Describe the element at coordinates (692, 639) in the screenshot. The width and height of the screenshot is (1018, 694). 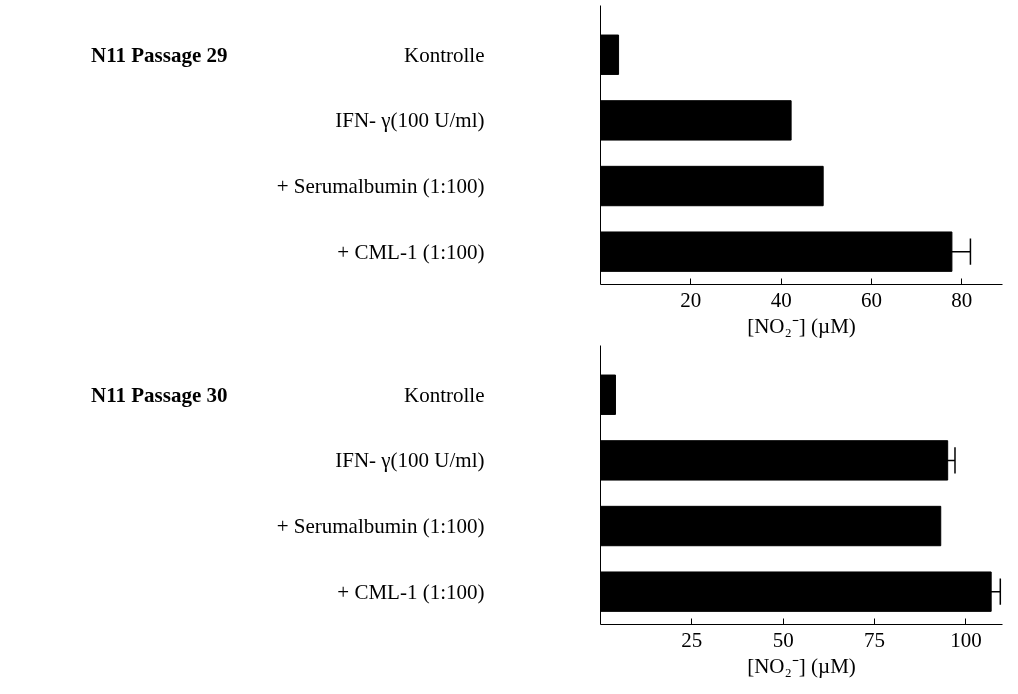
I see `x-tick-label: 25` at that location.